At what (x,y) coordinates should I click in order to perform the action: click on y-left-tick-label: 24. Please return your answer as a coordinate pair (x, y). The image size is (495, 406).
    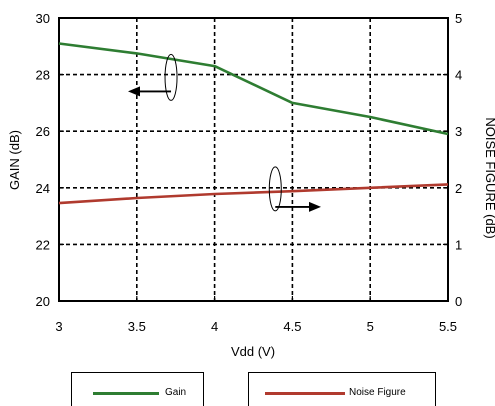
    Looking at the image, I should click on (43, 188).